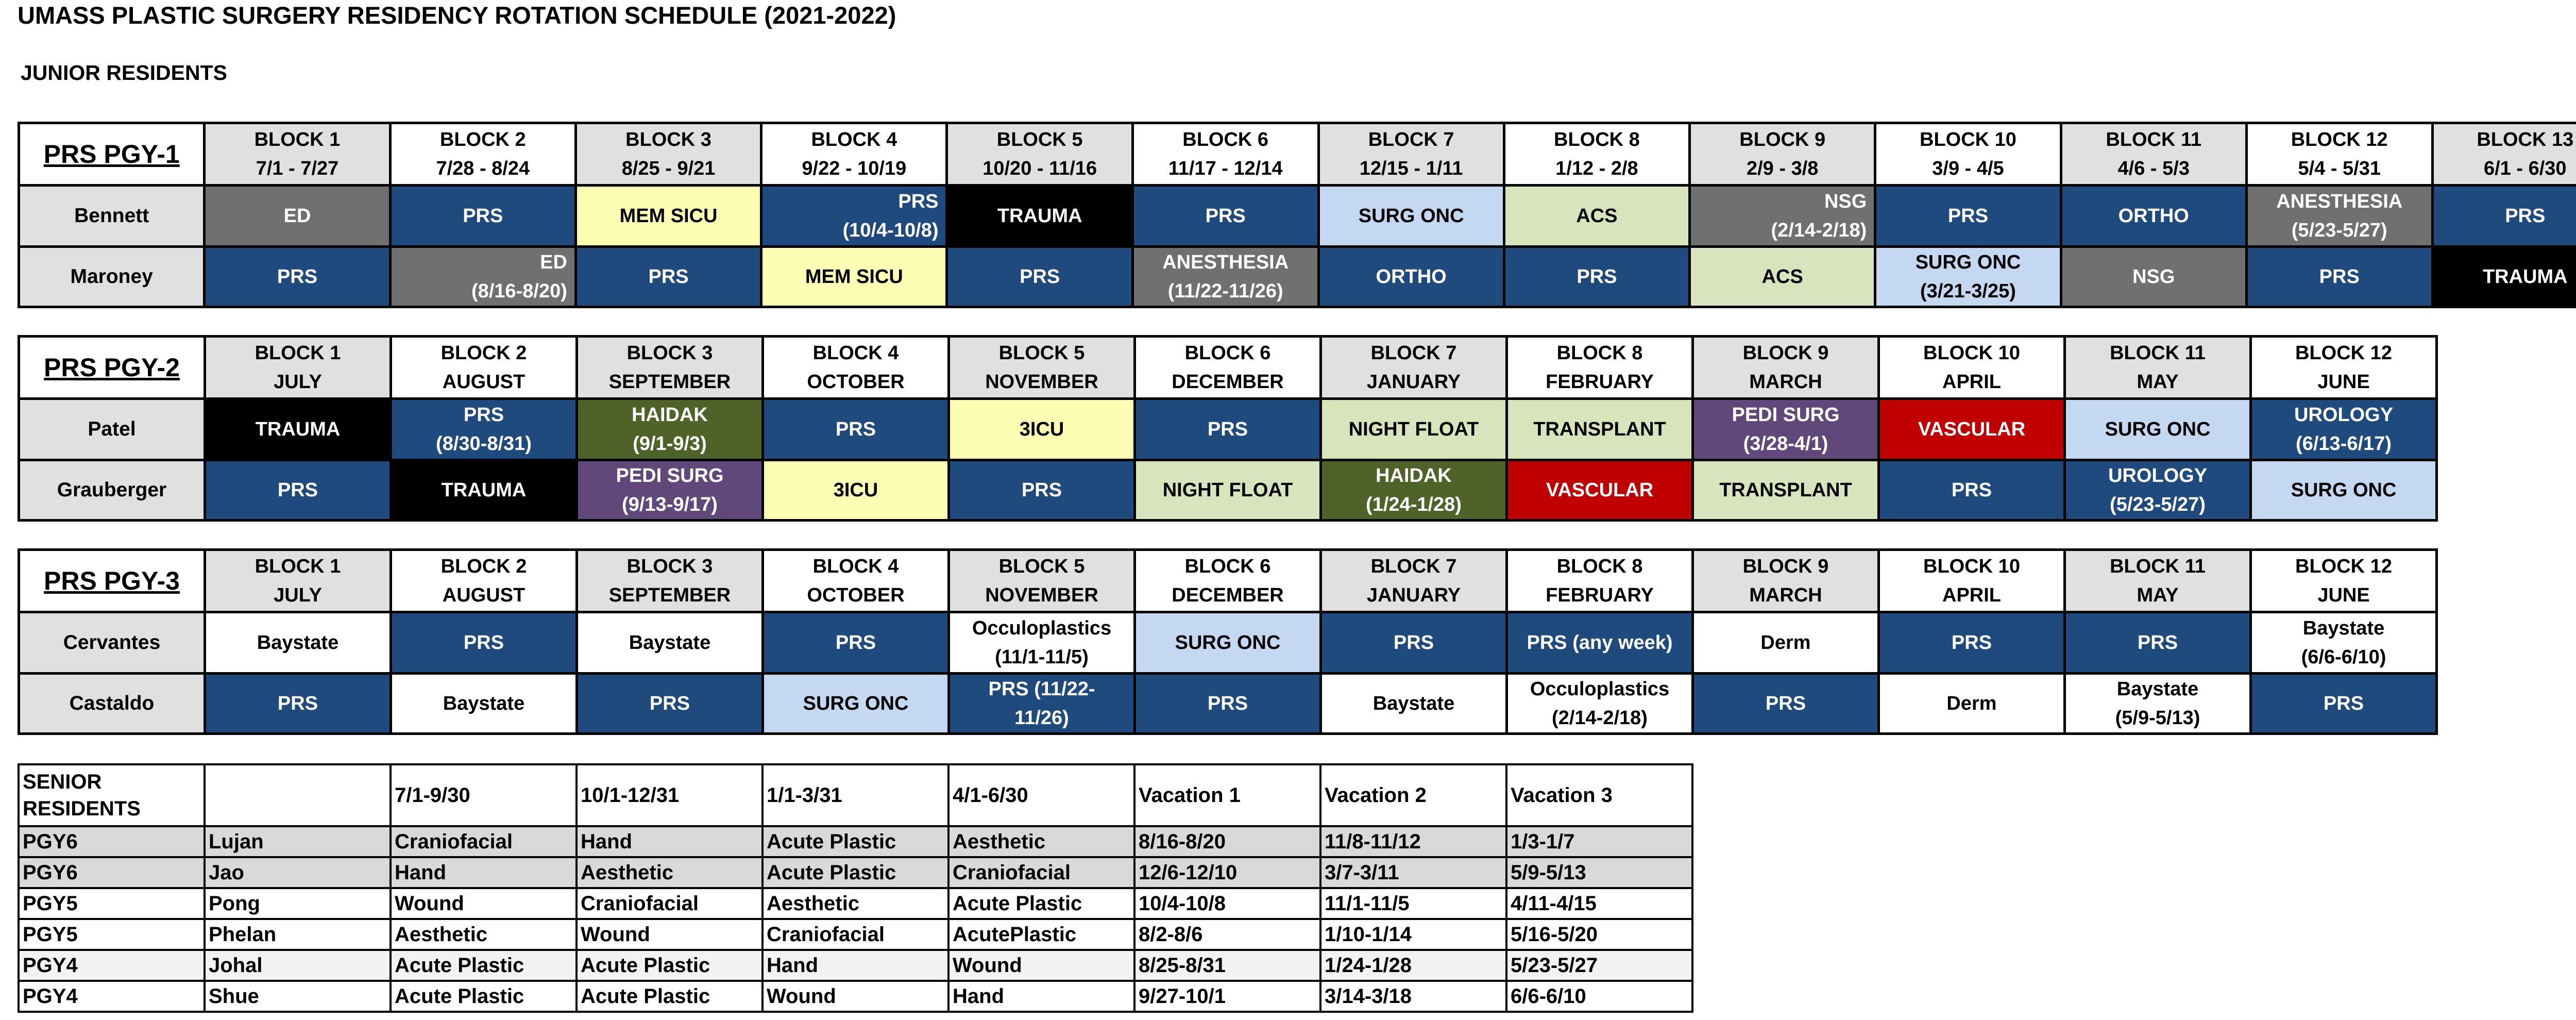 This screenshot has width=2576, height=1020. Describe the element at coordinates (856, 703) in the screenshot. I see `rotation-cell: SURG ONC` at that location.